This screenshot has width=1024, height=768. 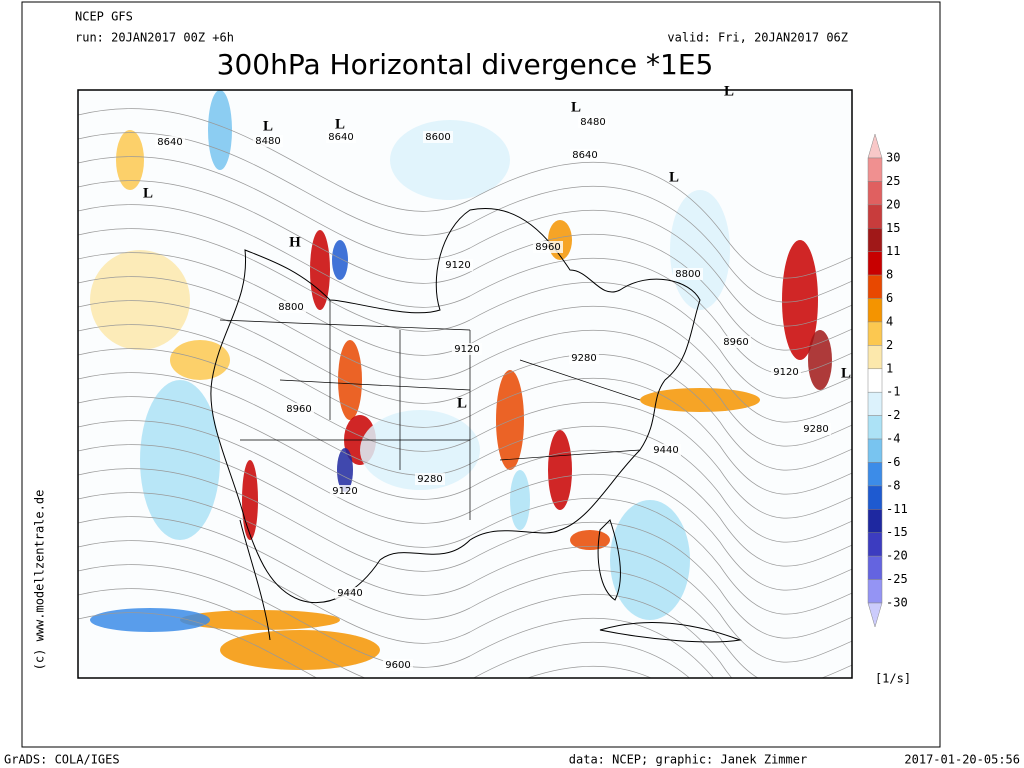 What do you see at coordinates (889, 275) in the screenshot?
I see `colorbar-label: 8` at bounding box center [889, 275].